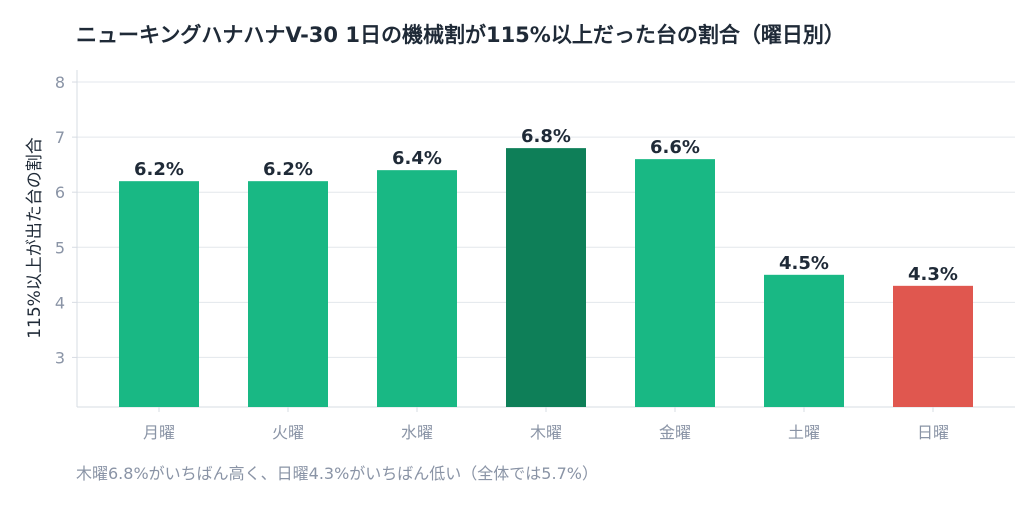 The height and width of the screenshot is (518, 1036). I want to click on data-label: 4.5%, so click(804, 263).